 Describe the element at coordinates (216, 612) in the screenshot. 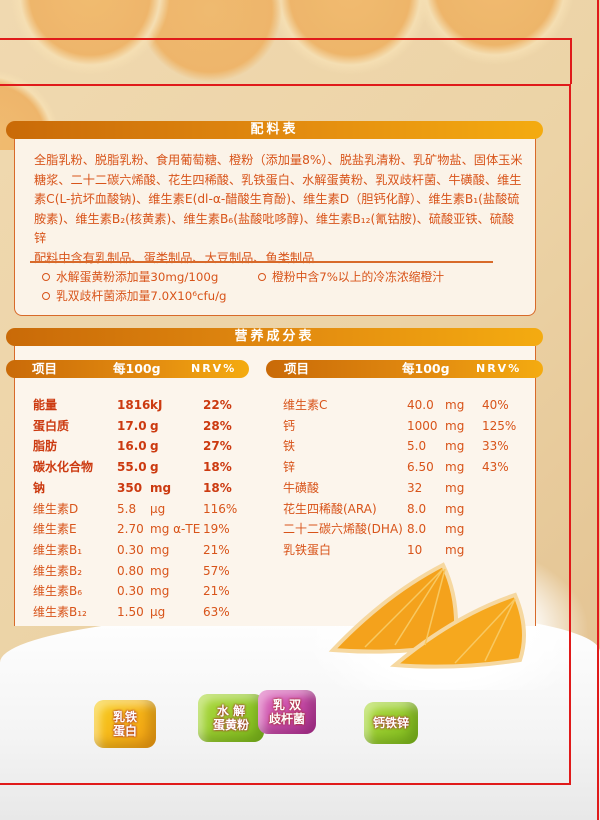

I see `nutrient-nrv: 63%` at that location.